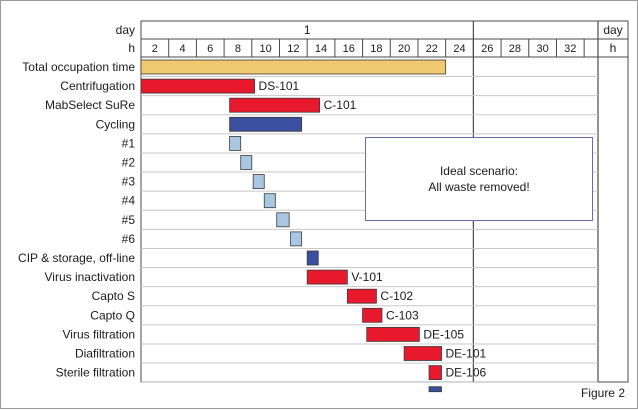 The height and width of the screenshot is (410, 638). I want to click on row-label: Virus filtration, so click(99, 334).